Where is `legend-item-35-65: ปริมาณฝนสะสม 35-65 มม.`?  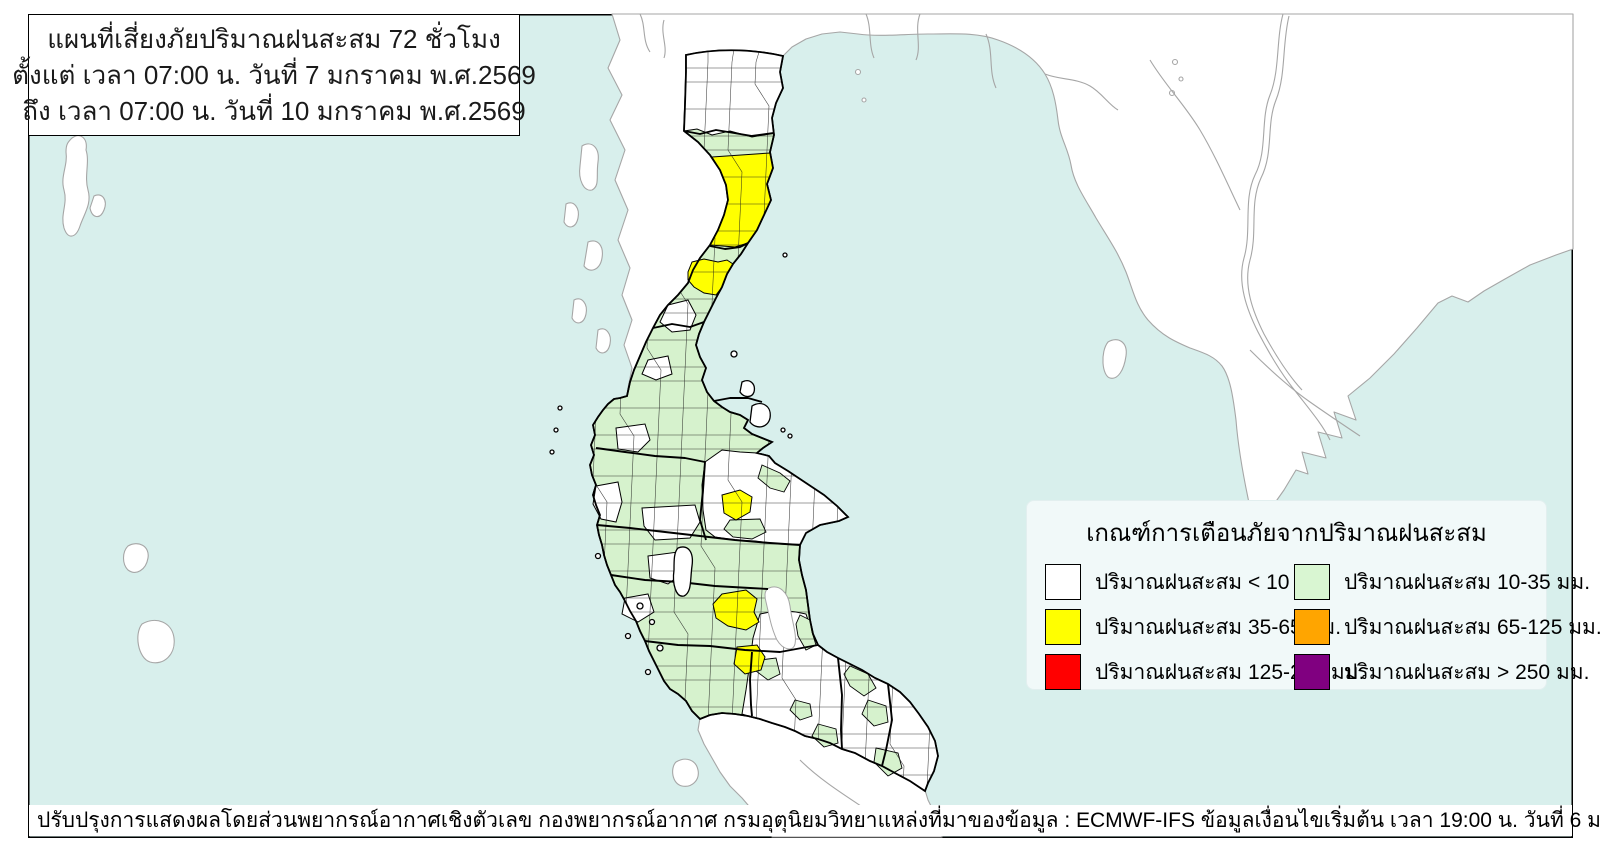
legend-item-35-65: ปริมาณฝนสะสม 35-65 มม. is located at coordinates (1193, 627).